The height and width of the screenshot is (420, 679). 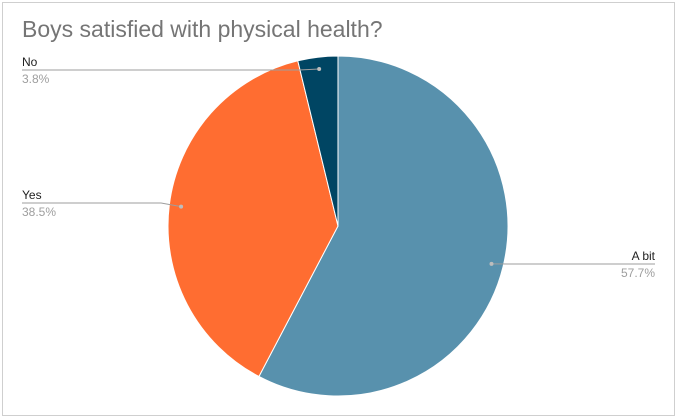 I want to click on chart-title: Boys satisfied with physical health?, so click(x=202, y=29).